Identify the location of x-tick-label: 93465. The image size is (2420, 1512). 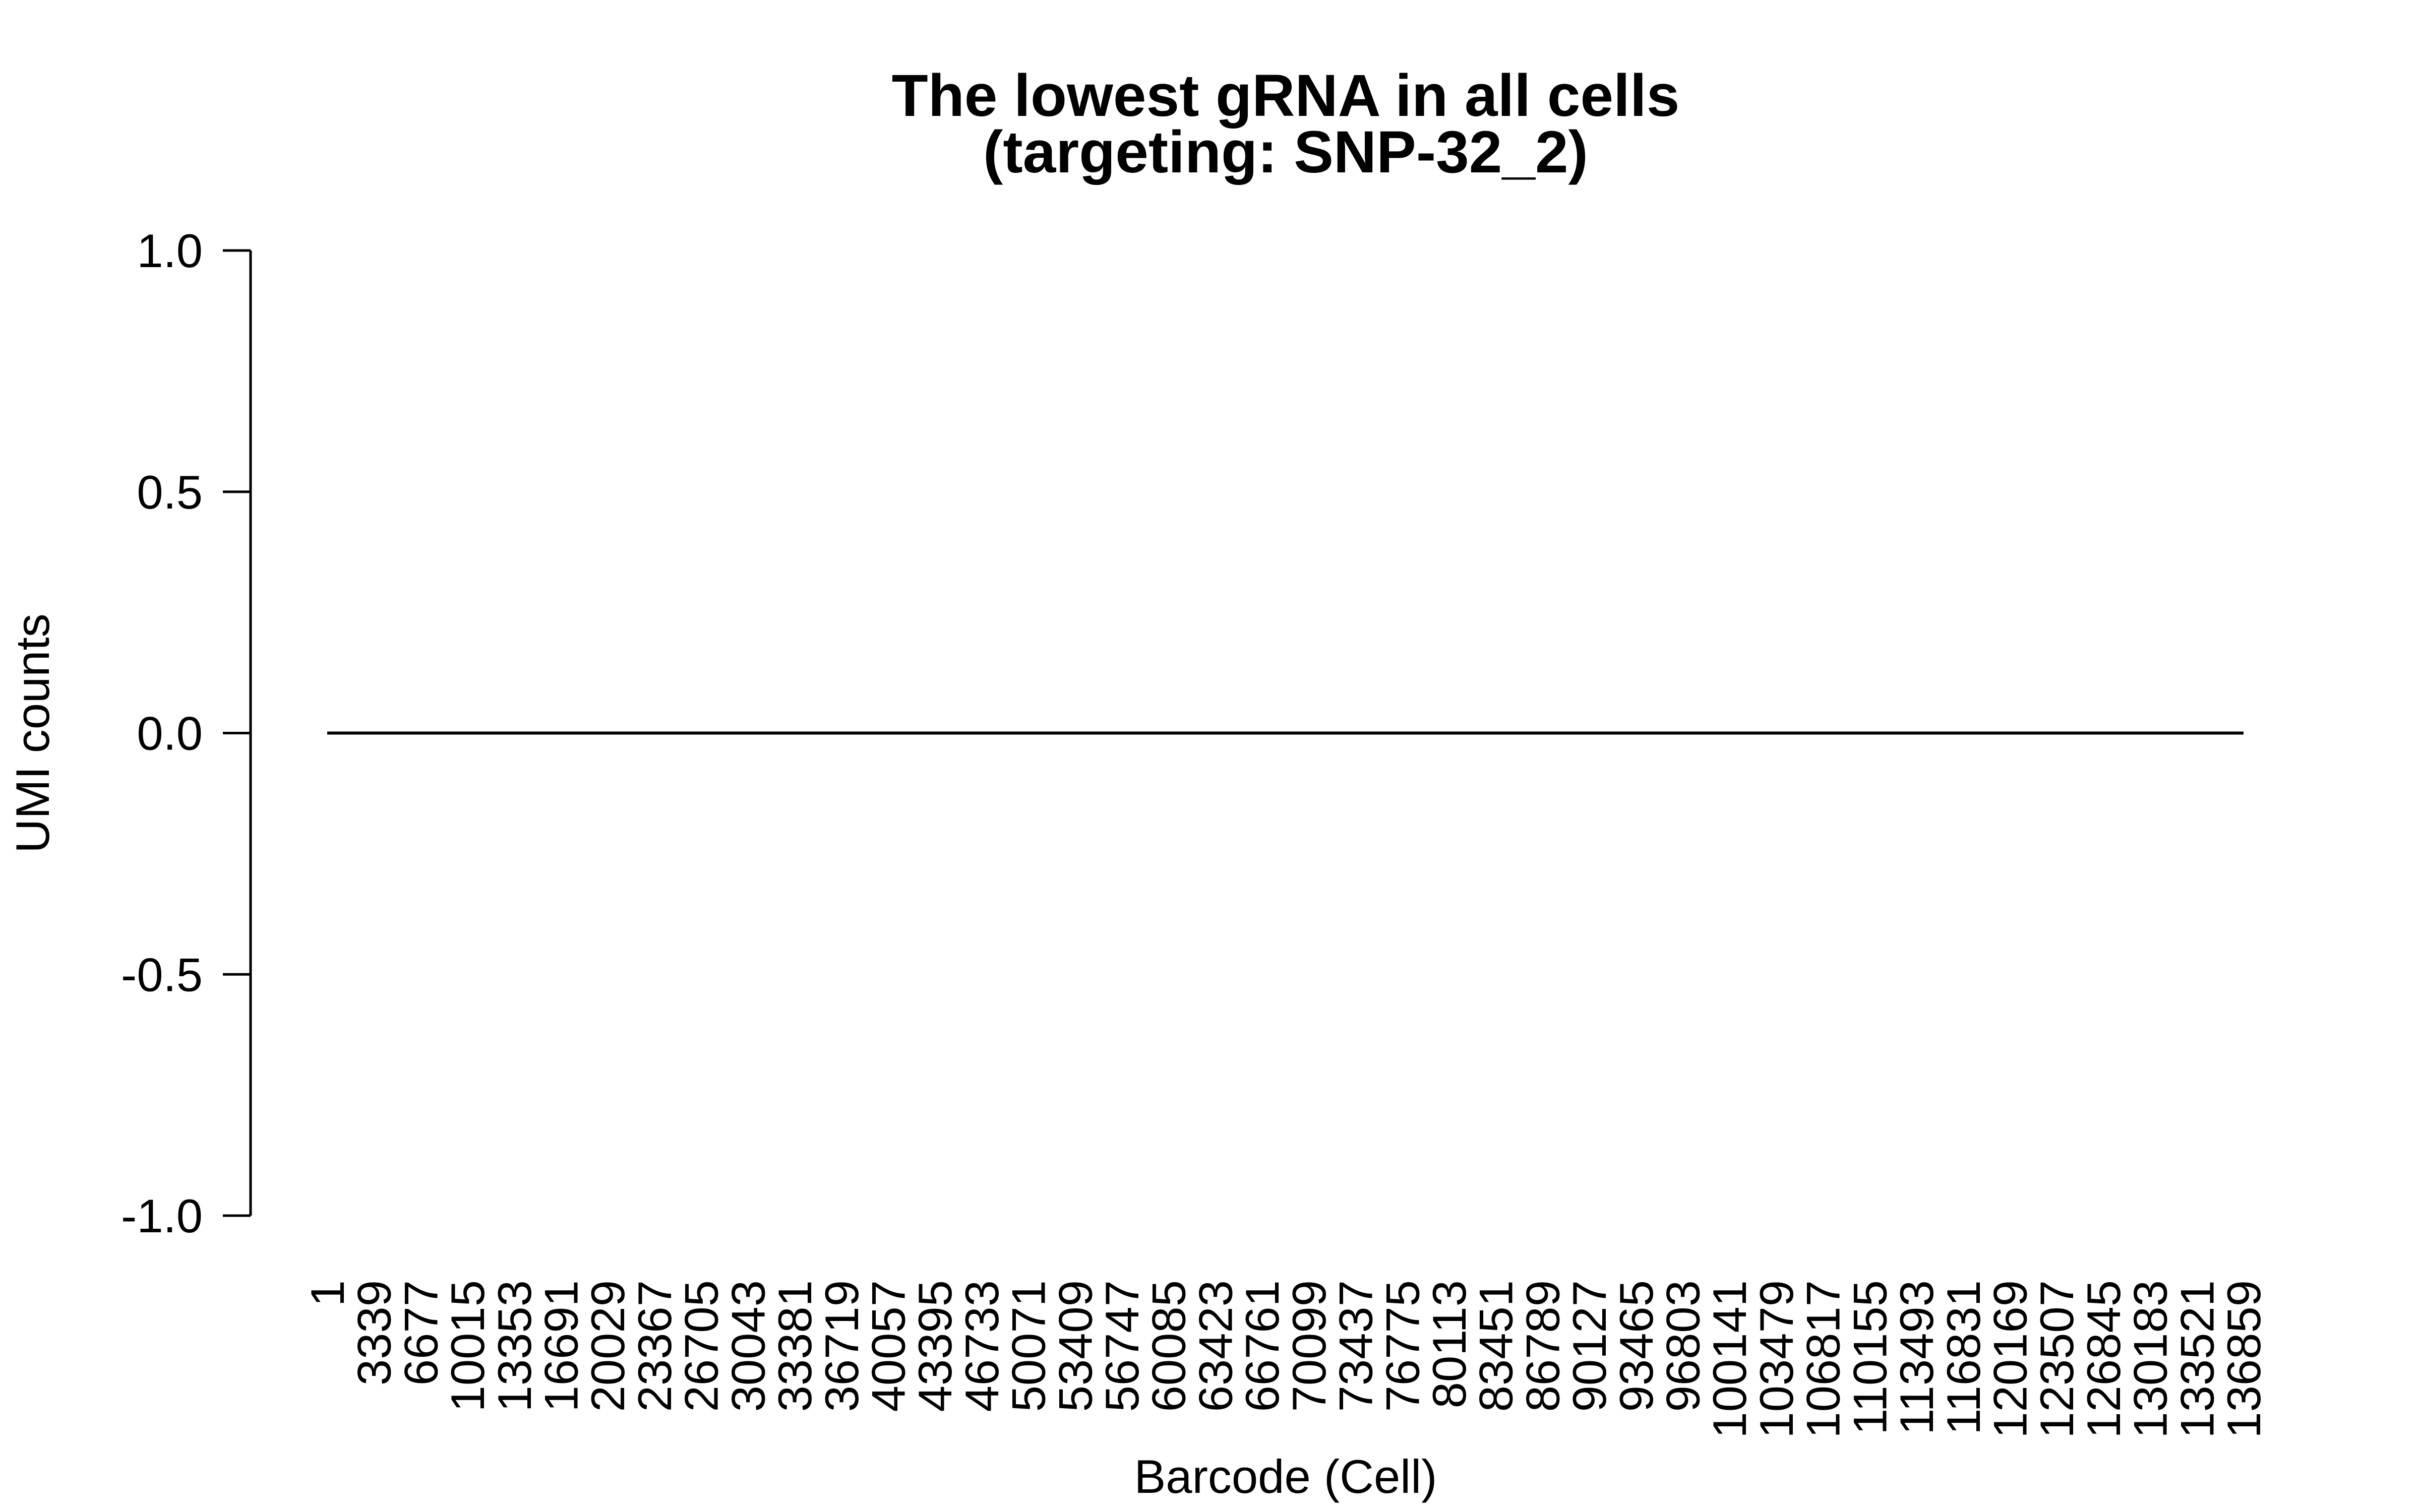
(1636, 1346).